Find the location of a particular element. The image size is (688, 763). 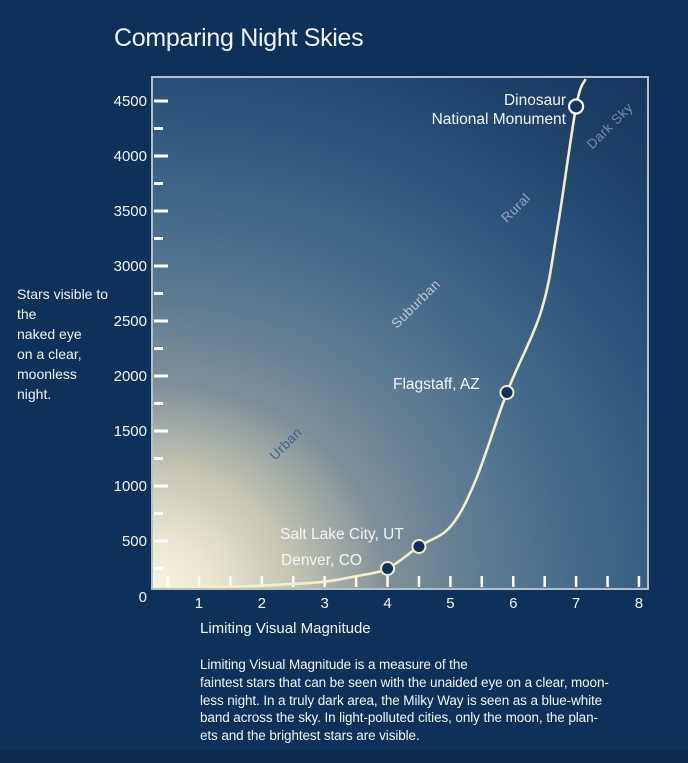

x-tick-label-5: 5 is located at coordinates (450, 603).